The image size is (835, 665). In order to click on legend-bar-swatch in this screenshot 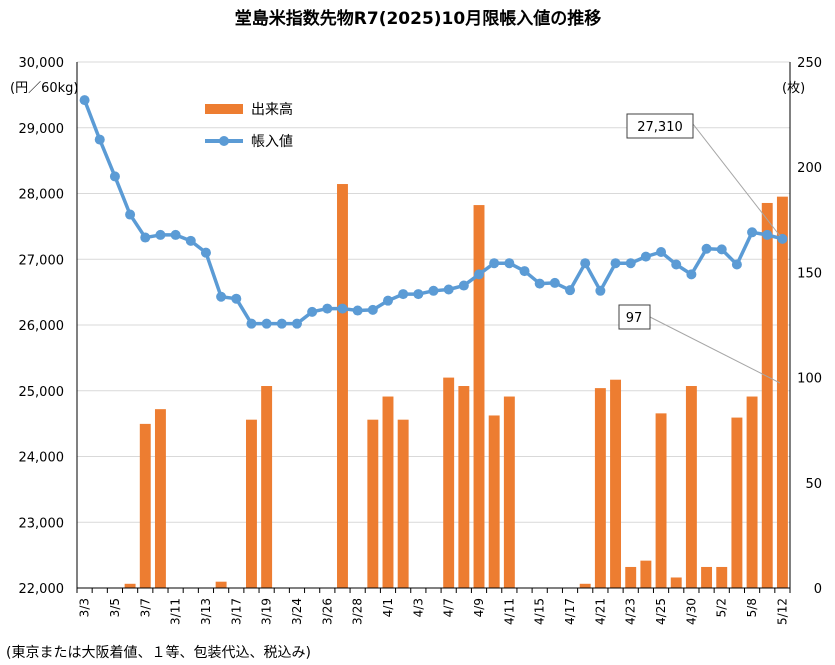, I will do `click(224, 109)`.